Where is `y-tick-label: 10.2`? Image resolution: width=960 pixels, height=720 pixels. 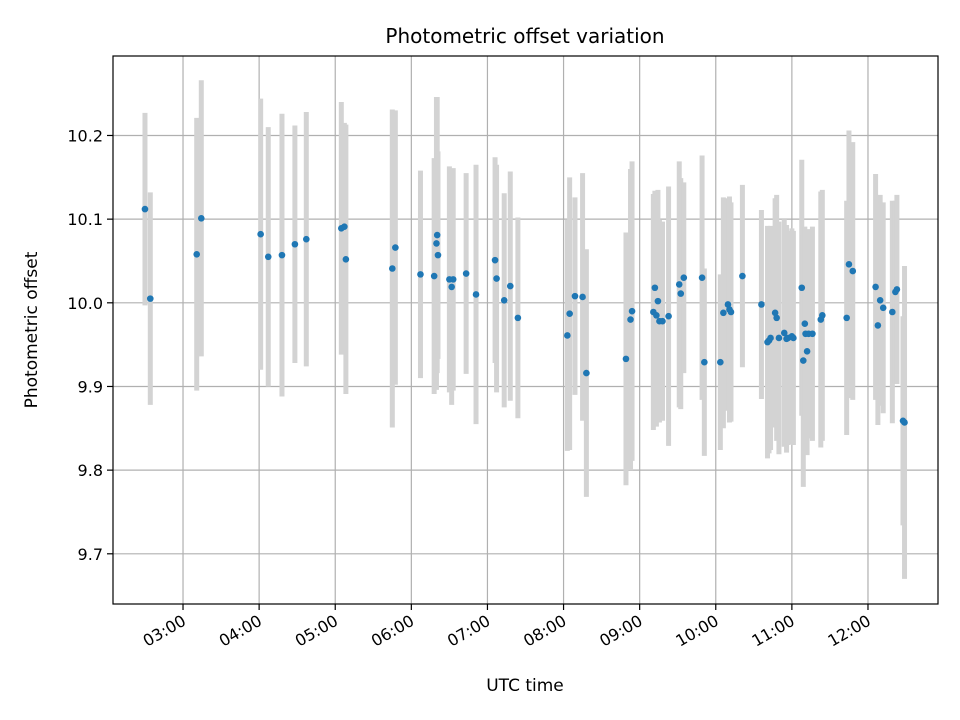
y-tick-label: 10.2 is located at coordinates (85, 135).